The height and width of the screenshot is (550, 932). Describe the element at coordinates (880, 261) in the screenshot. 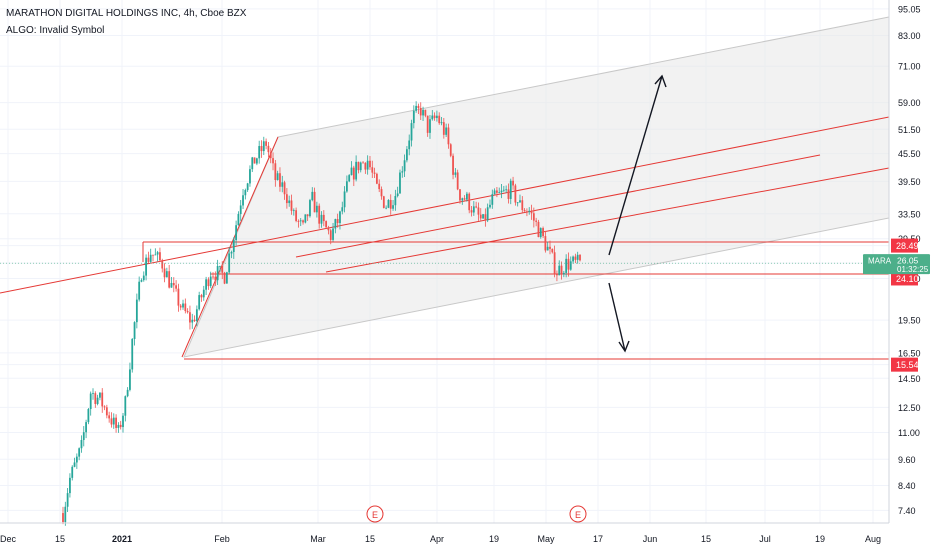

I see `current-symbol: MARA` at that location.